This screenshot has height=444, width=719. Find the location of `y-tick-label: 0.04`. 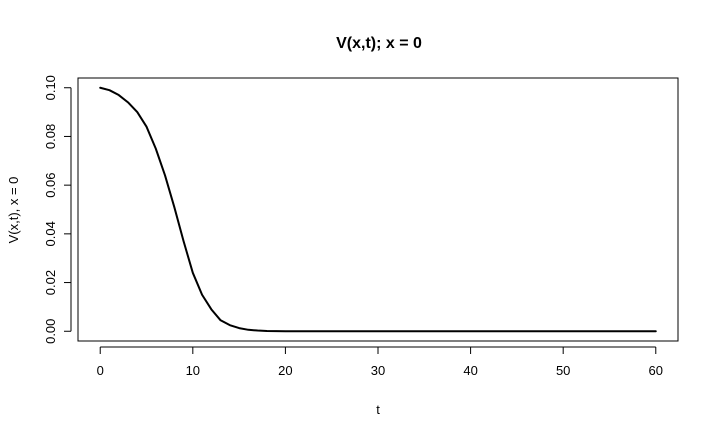

y-tick-label: 0.04 is located at coordinates (50, 233).